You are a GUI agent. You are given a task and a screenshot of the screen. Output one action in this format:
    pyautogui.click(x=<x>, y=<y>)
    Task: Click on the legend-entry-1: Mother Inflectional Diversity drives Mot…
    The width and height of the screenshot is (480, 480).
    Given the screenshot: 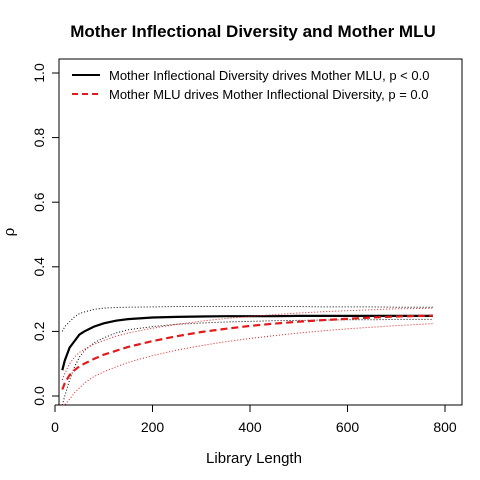 What is the action you would take?
    pyautogui.click(x=269, y=75)
    